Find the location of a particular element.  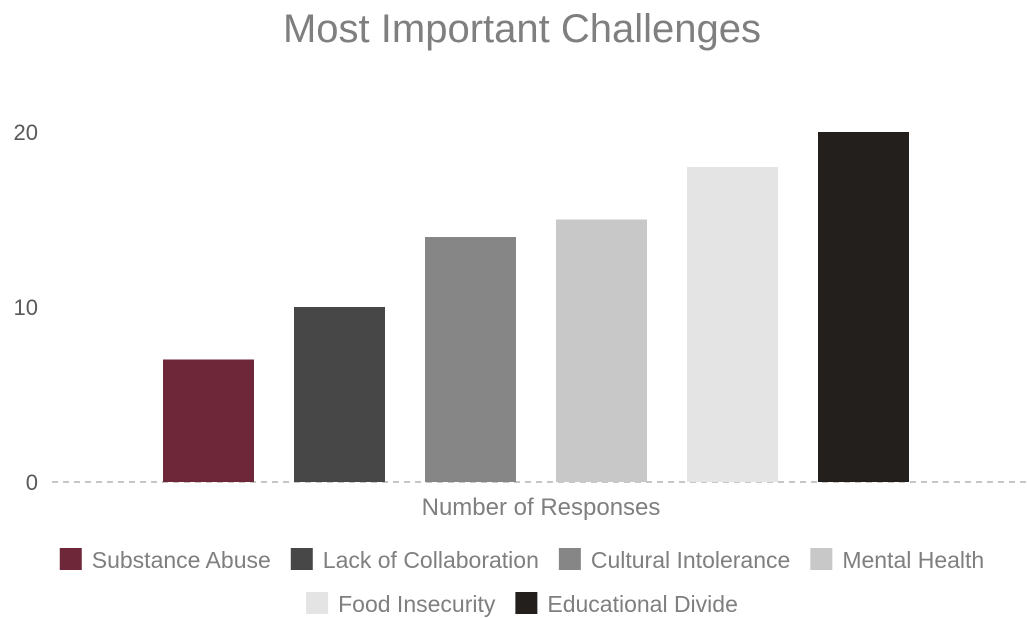

bar-food-insecurity is located at coordinates (732, 324).